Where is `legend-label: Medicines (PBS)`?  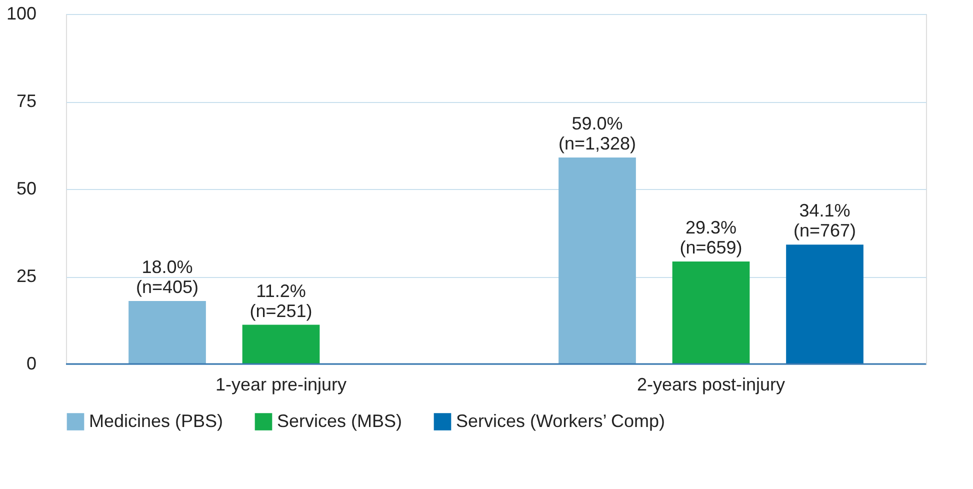
legend-label: Medicines (PBS) is located at coordinates (156, 420).